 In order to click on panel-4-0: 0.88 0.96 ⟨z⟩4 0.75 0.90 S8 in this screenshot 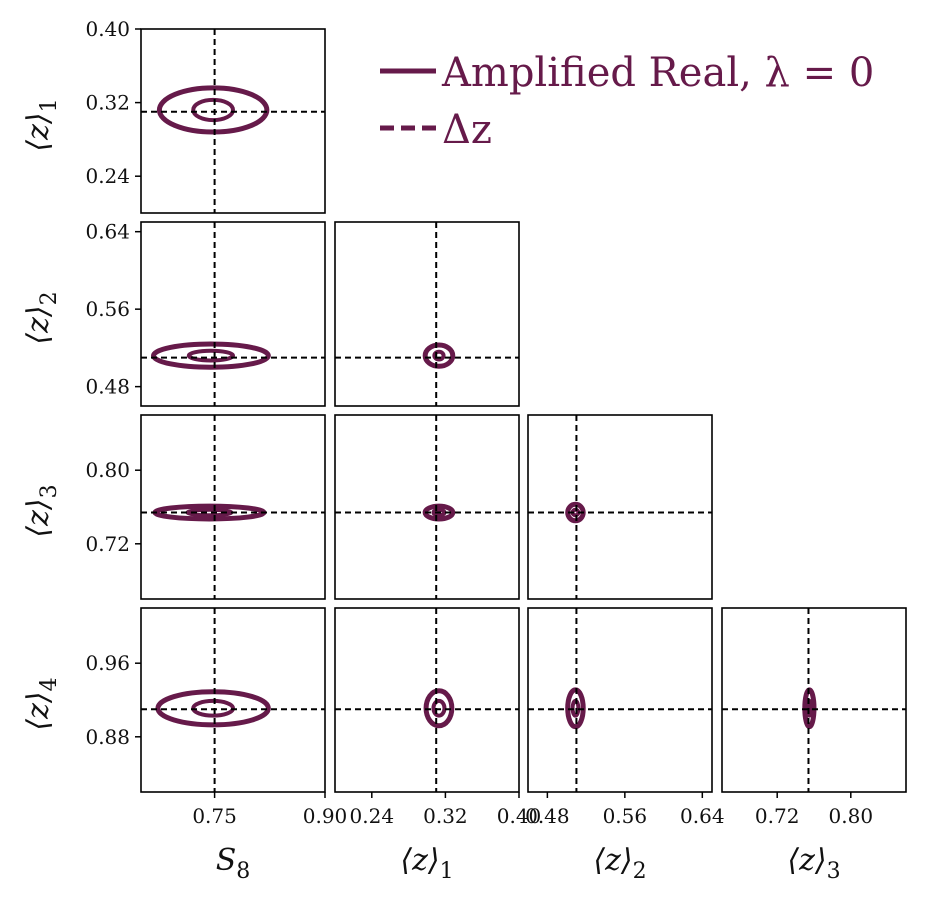, I will do `click(184, 745)`.